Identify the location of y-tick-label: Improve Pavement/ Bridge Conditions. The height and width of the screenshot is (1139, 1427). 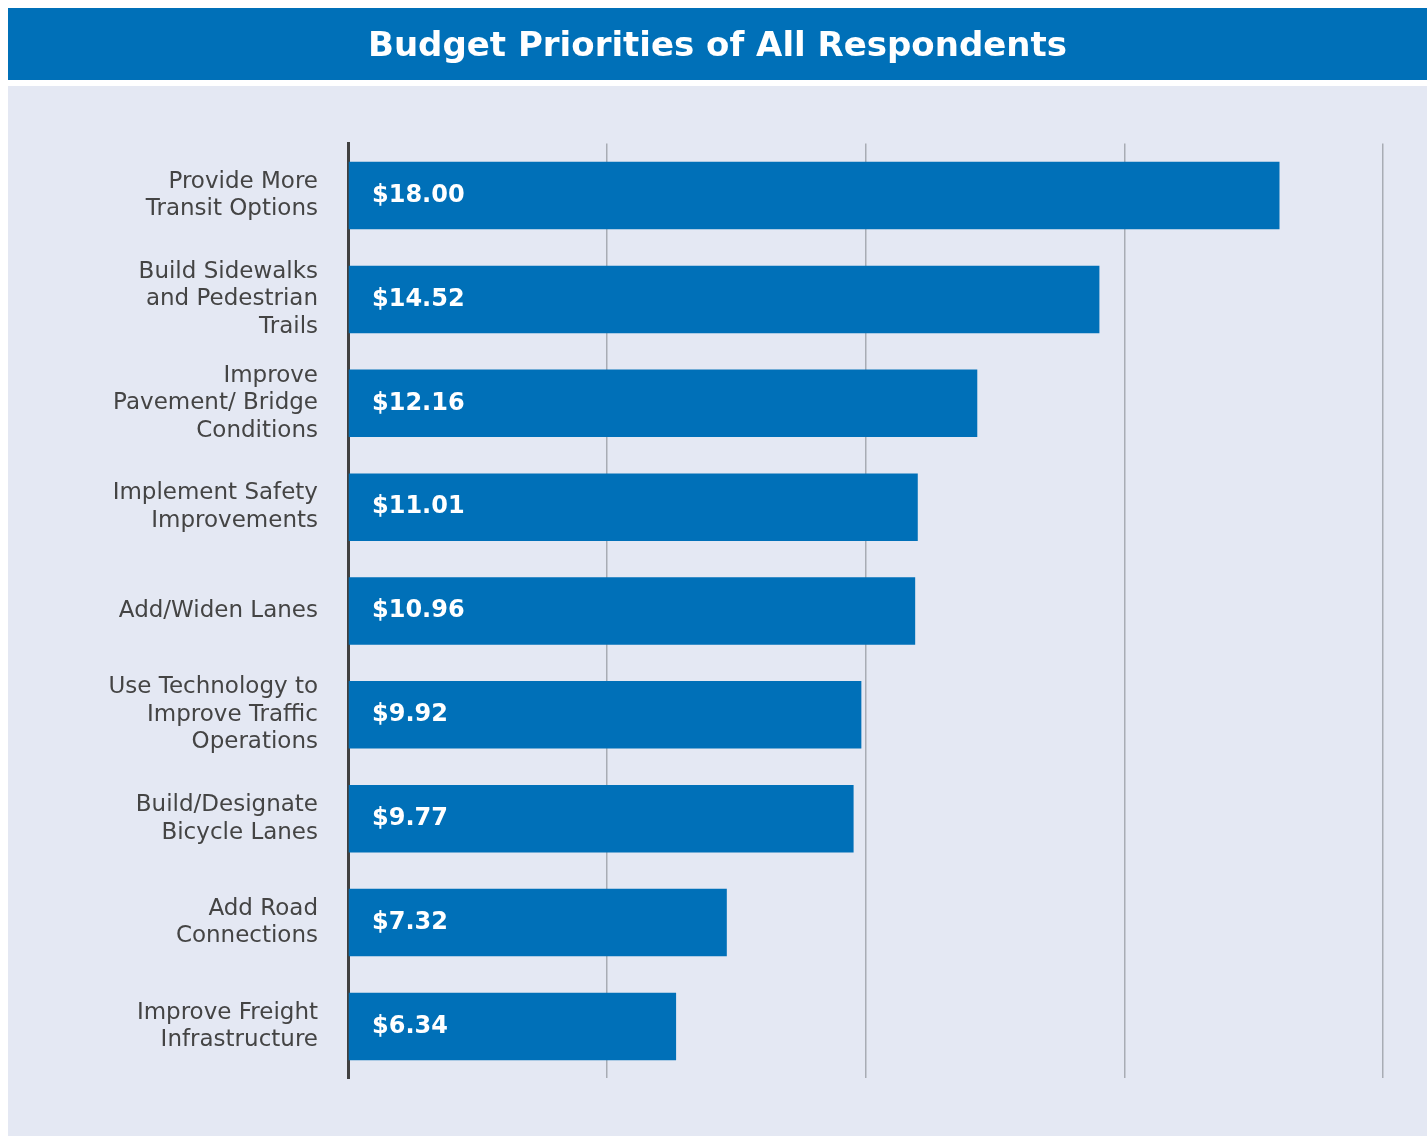
(215, 401).